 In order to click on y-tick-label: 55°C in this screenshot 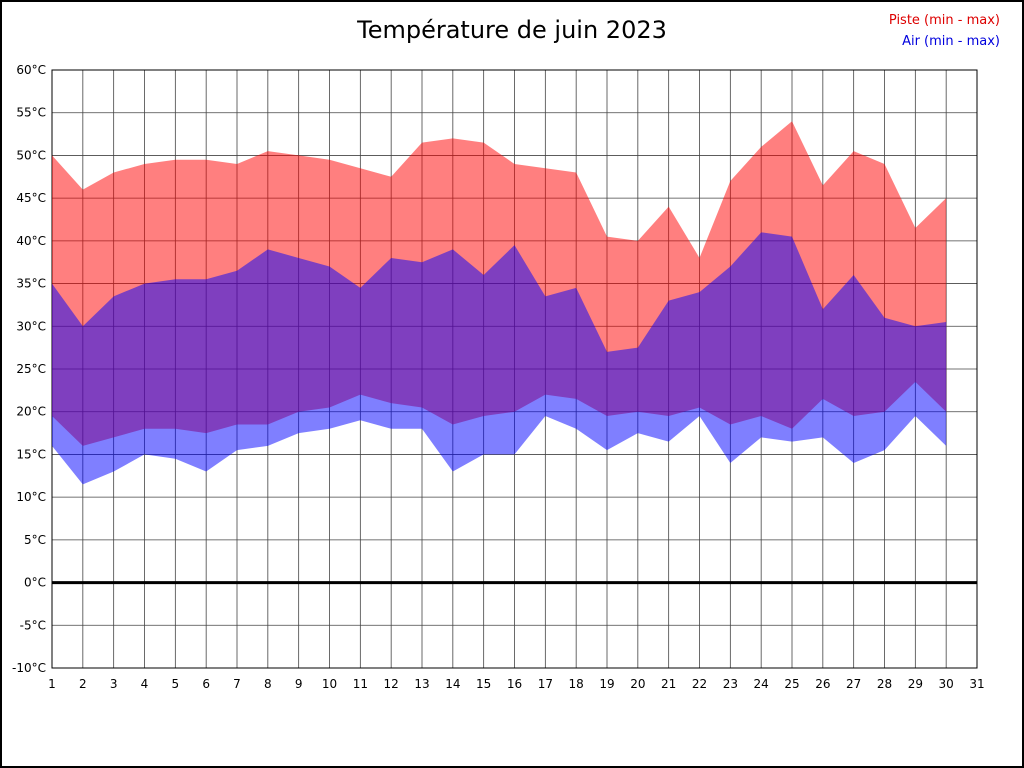, I will do `click(31, 113)`.